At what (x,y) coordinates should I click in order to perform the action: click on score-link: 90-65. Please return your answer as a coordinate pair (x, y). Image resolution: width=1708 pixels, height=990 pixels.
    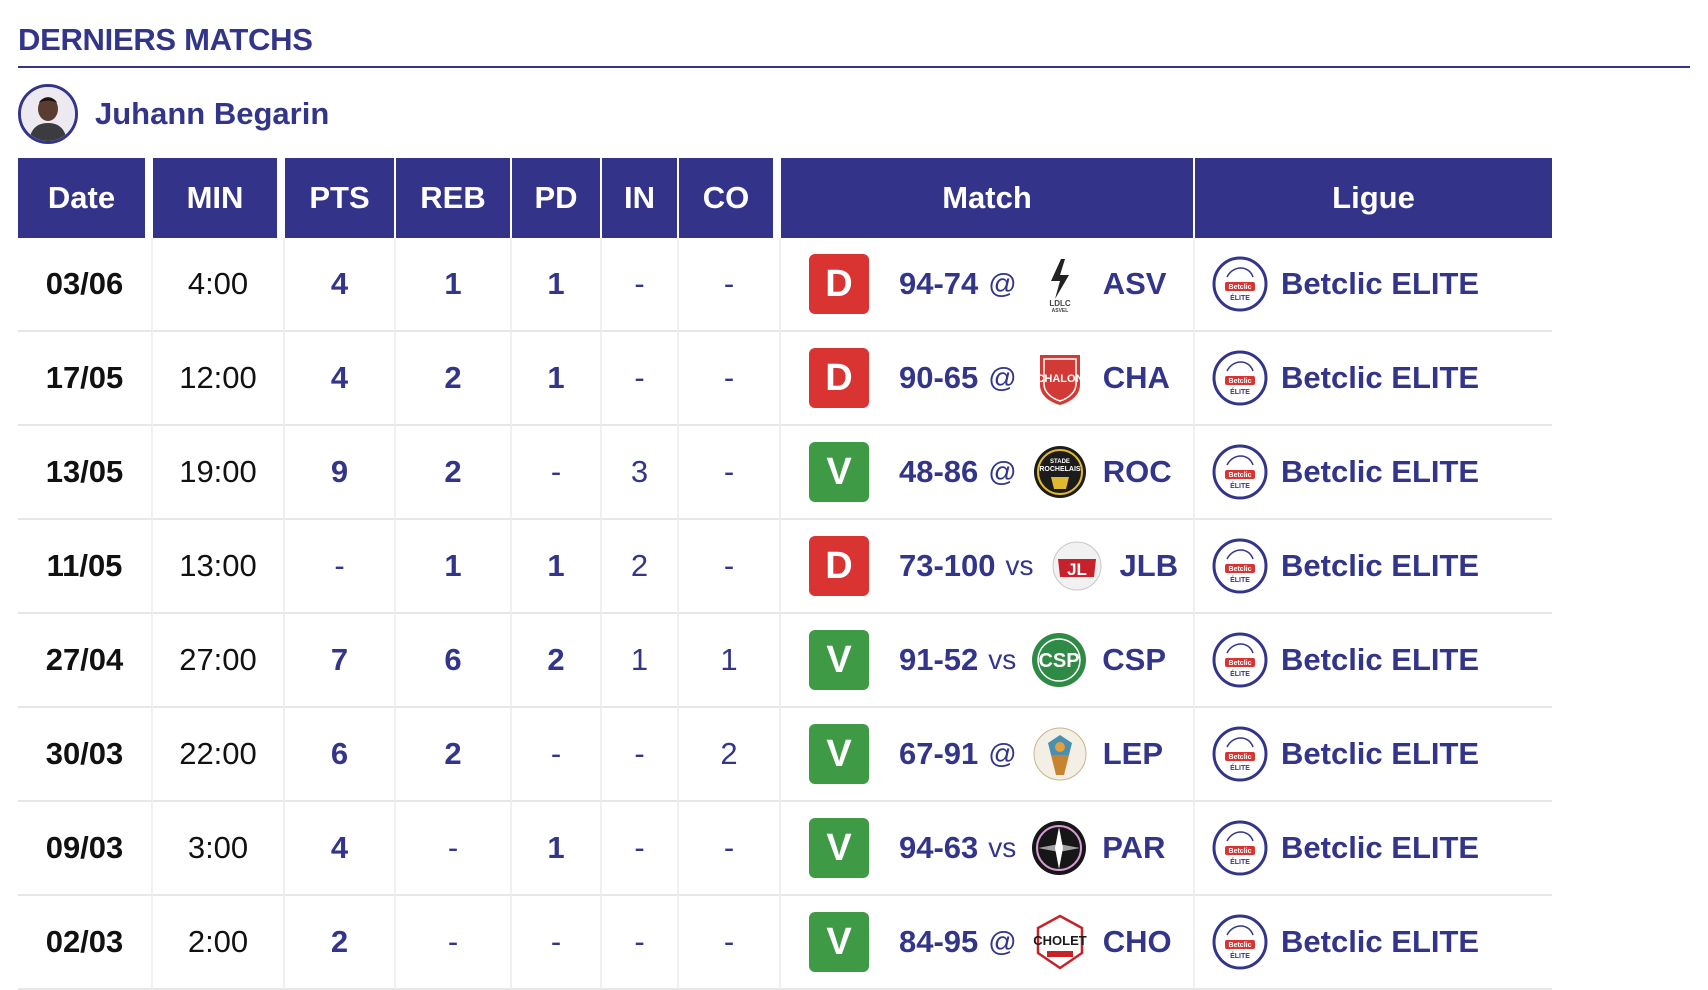
    Looking at the image, I should click on (939, 377).